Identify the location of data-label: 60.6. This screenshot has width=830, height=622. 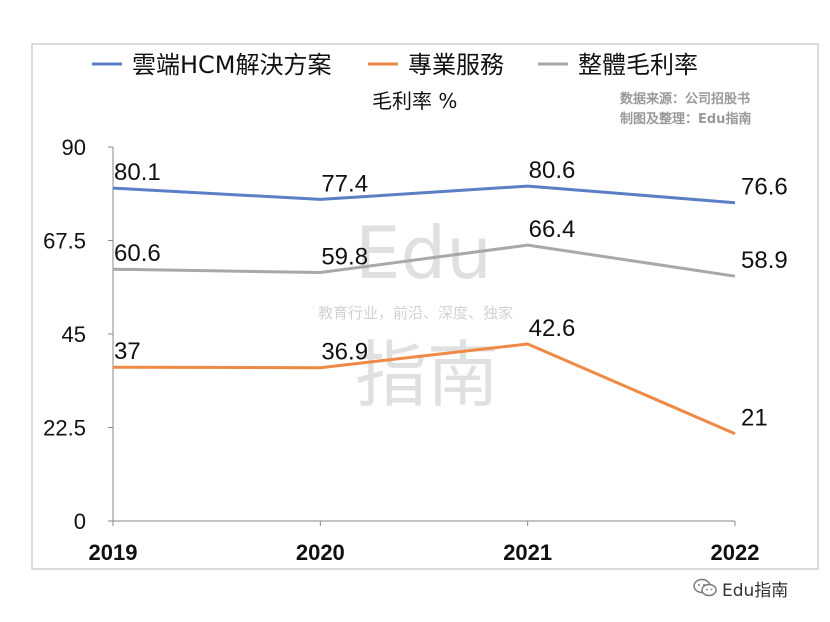
(137, 253).